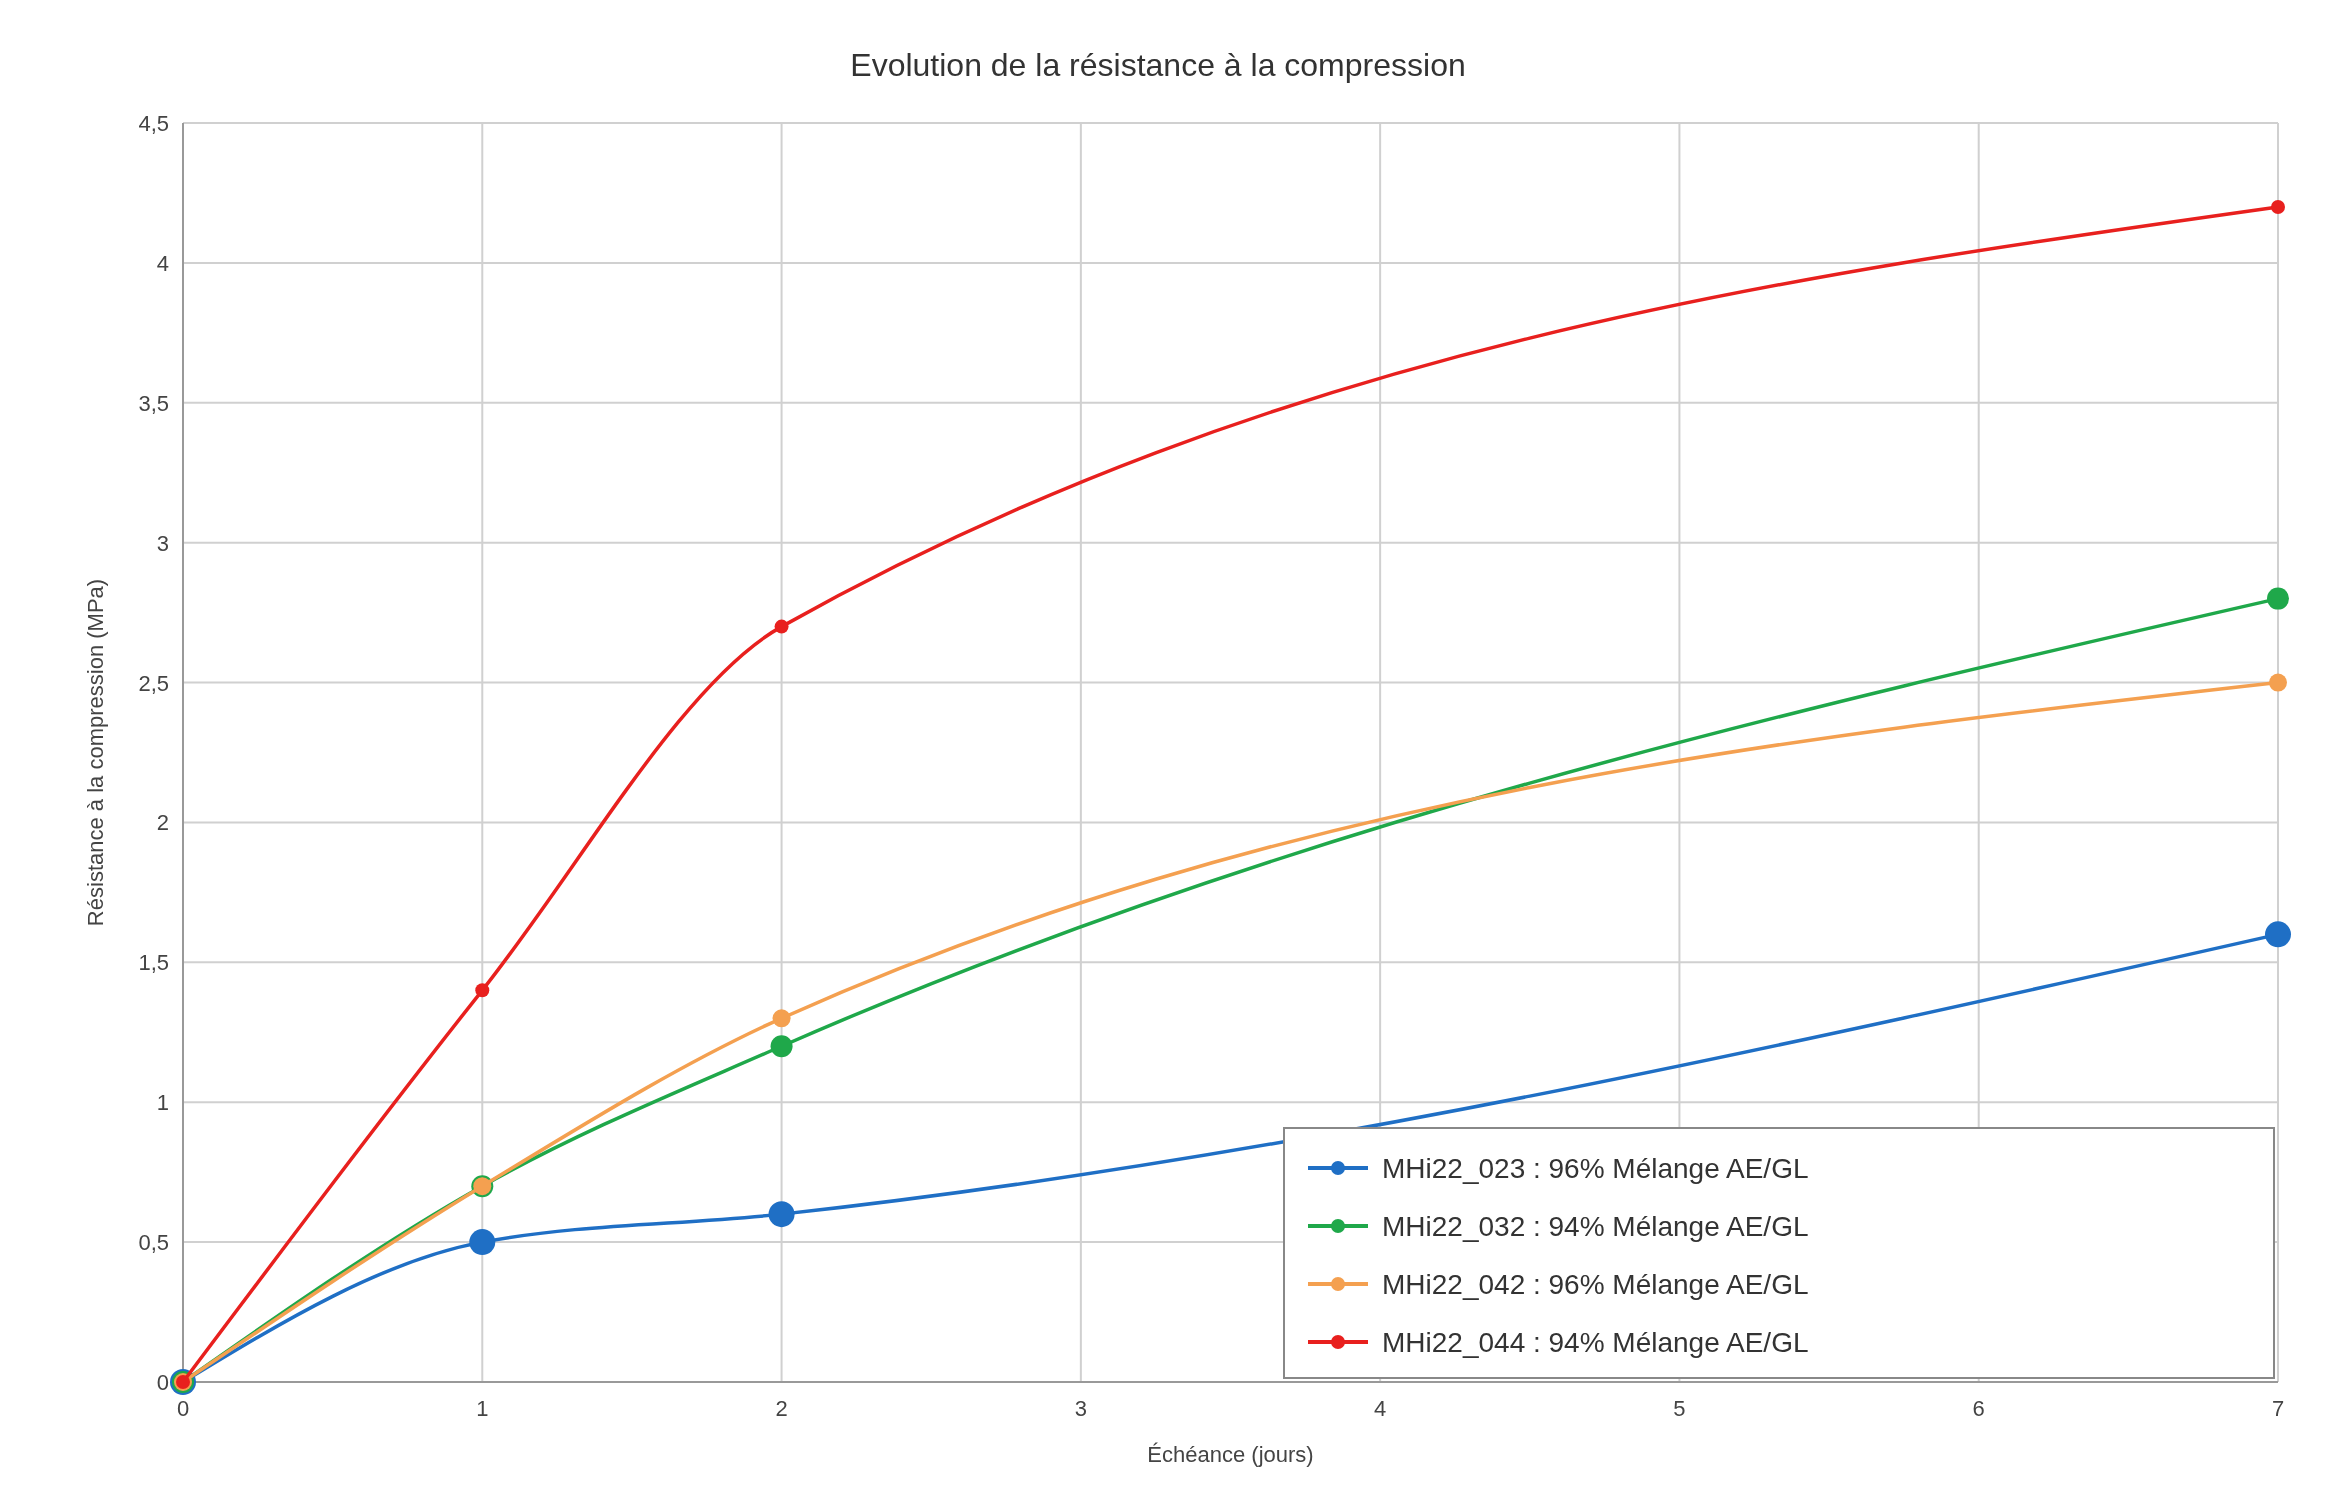  Describe the element at coordinates (153, 1243) in the screenshot. I see `y-tick-label: 0,5` at that location.